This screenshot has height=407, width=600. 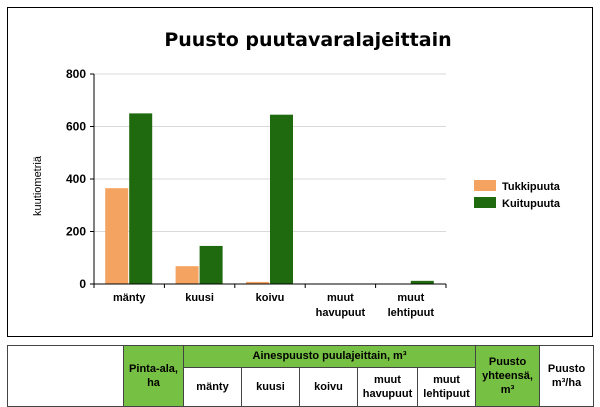 I want to click on y-tick-label: 600, so click(x=76, y=127).